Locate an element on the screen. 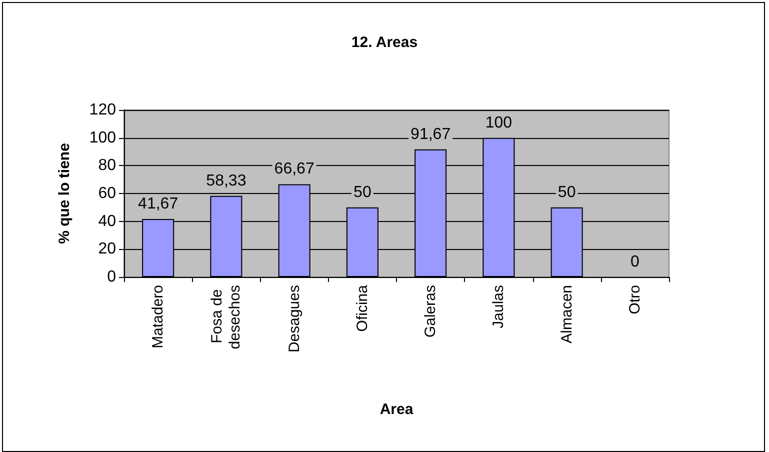 The height and width of the screenshot is (452, 769). data-label: 58,33 is located at coordinates (226, 181).